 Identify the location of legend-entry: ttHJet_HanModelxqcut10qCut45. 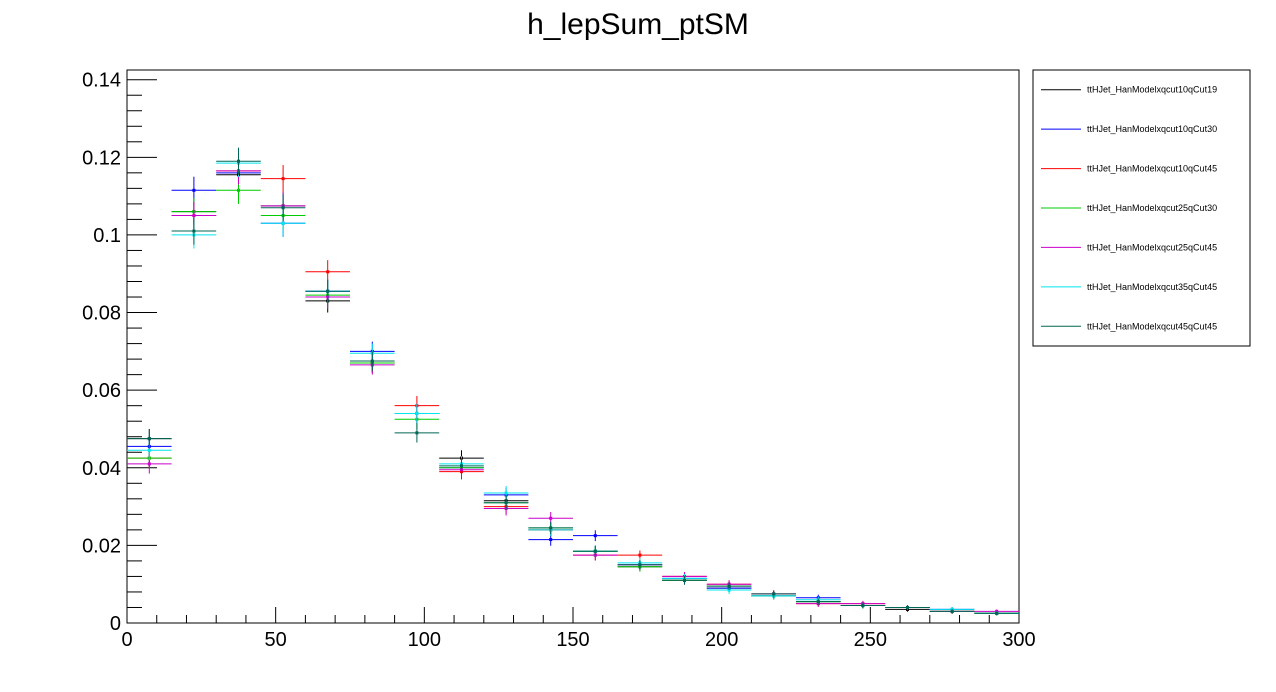
(1129, 169).